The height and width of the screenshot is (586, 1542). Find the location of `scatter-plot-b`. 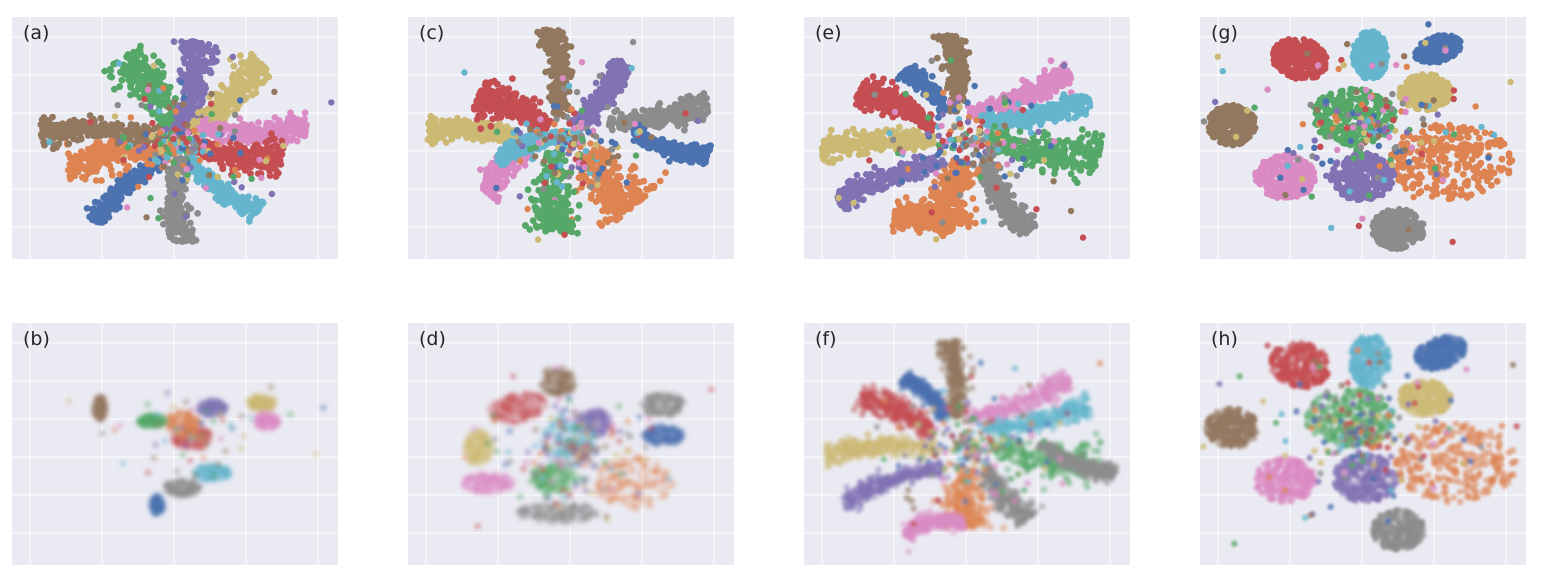

scatter-plot-b is located at coordinates (175, 444).